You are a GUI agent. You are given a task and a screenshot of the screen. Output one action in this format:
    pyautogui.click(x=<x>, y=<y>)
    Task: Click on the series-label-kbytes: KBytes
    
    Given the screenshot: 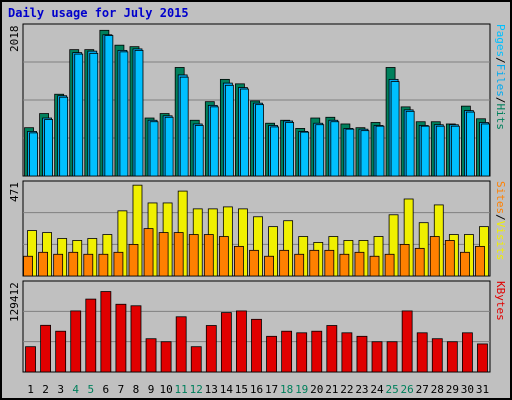 What is the action you would take?
    pyautogui.click(x=500, y=301)
    